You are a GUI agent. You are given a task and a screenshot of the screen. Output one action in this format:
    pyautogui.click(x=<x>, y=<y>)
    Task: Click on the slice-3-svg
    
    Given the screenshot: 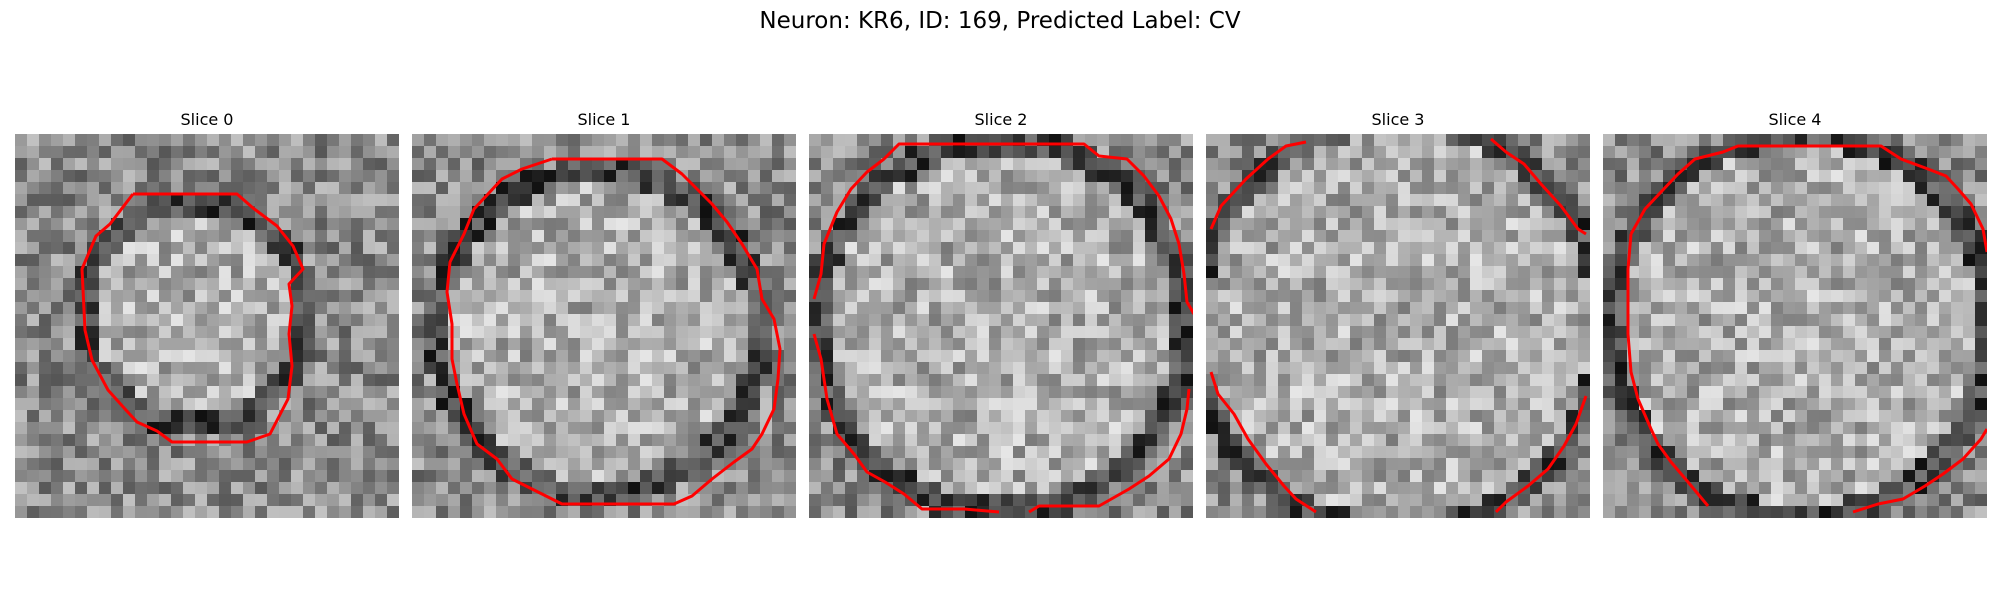 What is the action you would take?
    pyautogui.click(x=1398, y=326)
    